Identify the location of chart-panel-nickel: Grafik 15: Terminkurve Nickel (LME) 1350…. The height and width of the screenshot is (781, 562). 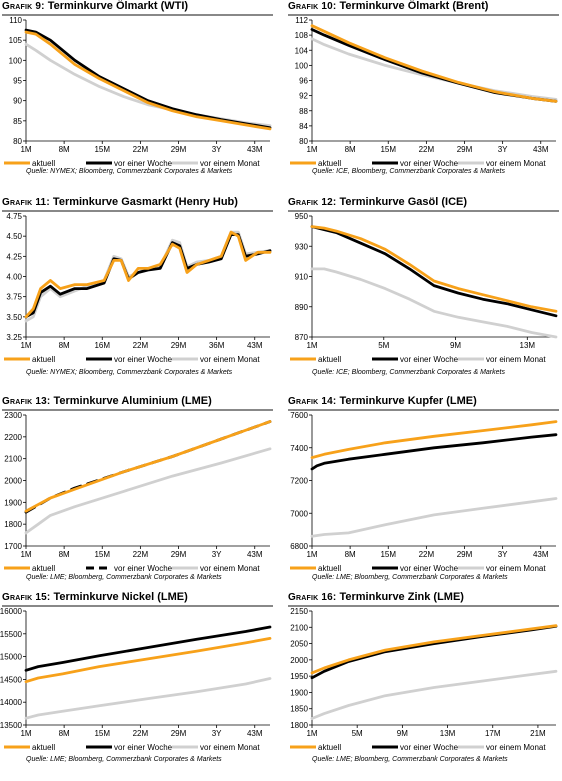
(137, 686).